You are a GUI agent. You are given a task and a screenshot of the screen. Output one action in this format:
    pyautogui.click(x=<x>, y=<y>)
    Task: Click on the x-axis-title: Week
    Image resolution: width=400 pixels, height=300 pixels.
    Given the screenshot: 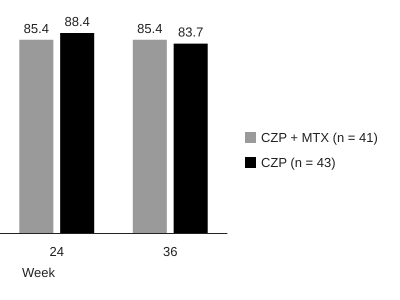 What is the action you would take?
    pyautogui.click(x=39, y=272)
    